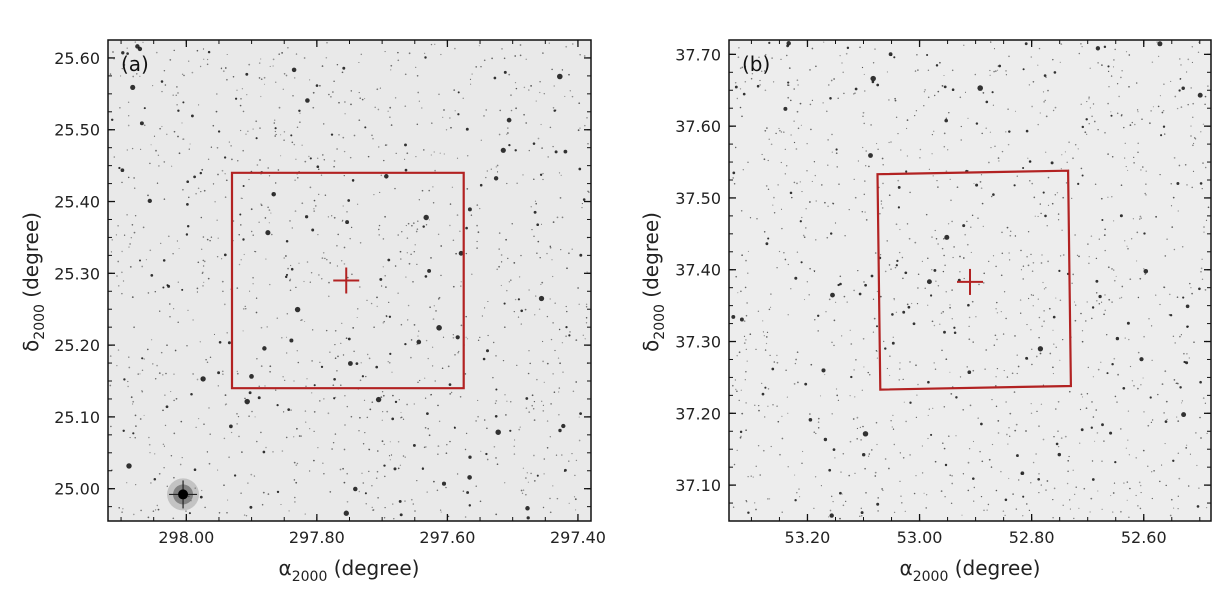 This screenshot has width=1230, height=614. What do you see at coordinates (1032, 537) in the screenshot?
I see `x-tick-label: 52.80` at bounding box center [1032, 537].